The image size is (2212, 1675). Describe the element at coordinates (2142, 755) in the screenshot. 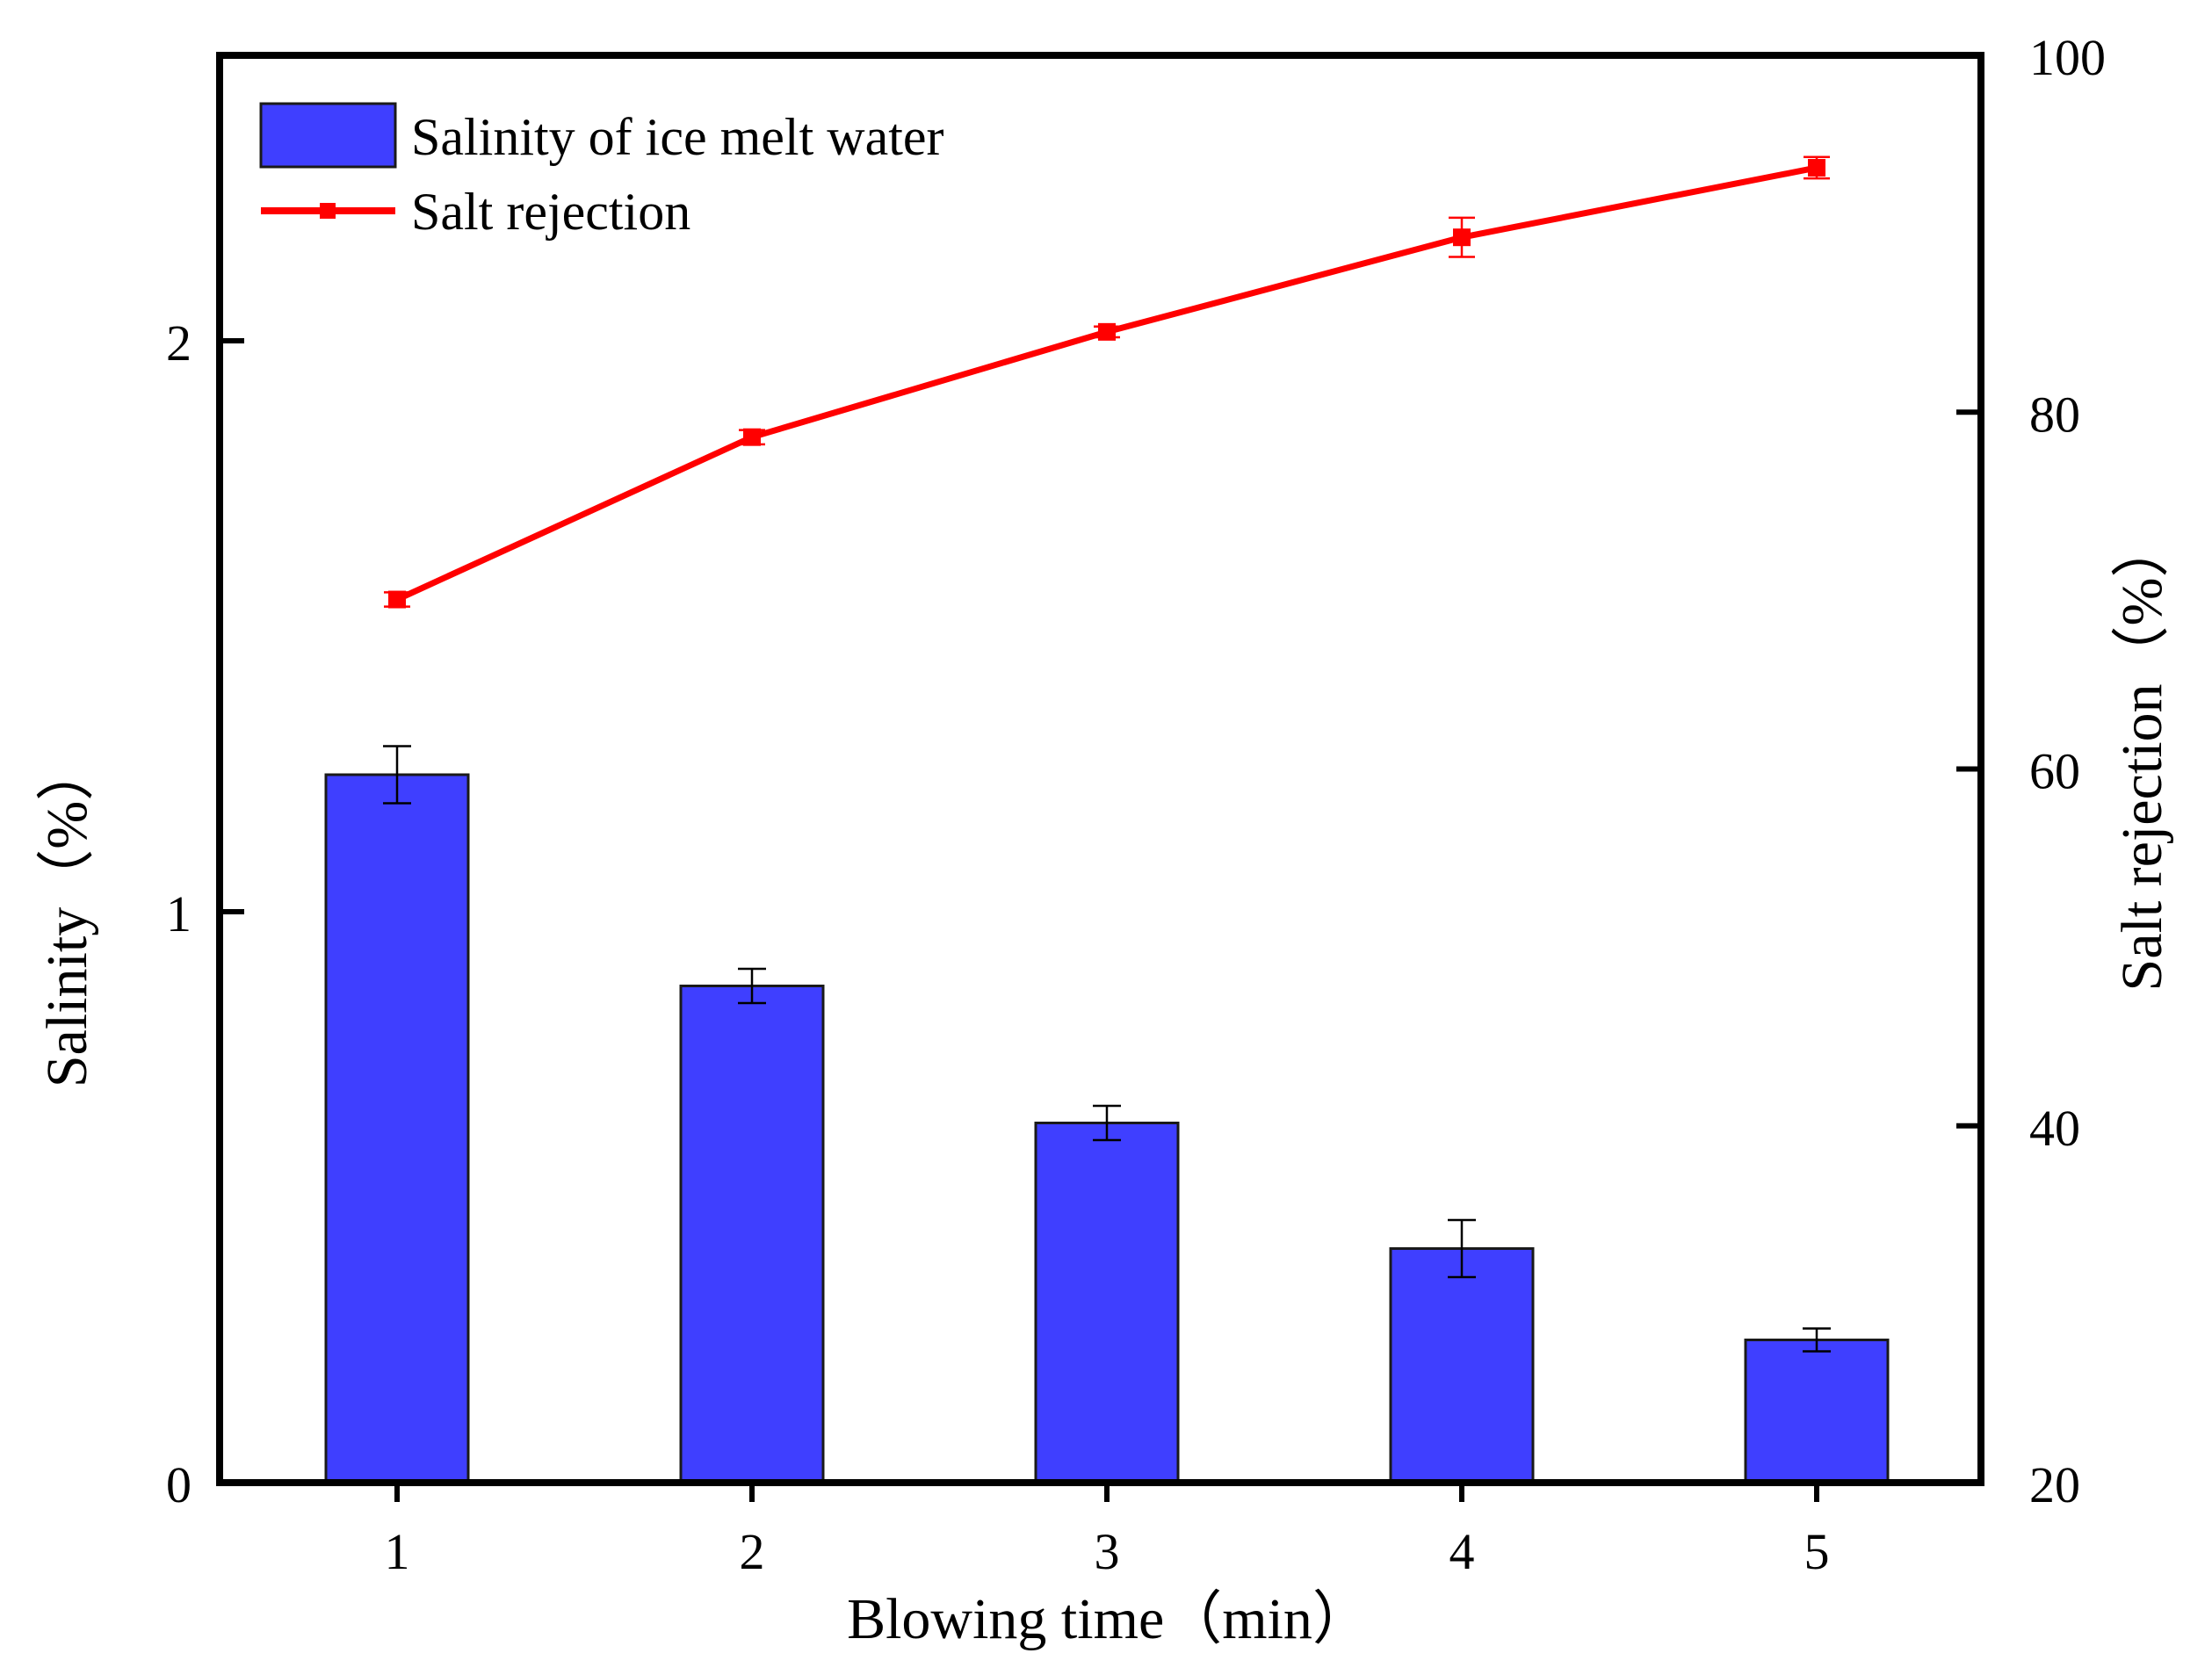

I see `y2-axis-title: Salt rejection（%）` at that location.